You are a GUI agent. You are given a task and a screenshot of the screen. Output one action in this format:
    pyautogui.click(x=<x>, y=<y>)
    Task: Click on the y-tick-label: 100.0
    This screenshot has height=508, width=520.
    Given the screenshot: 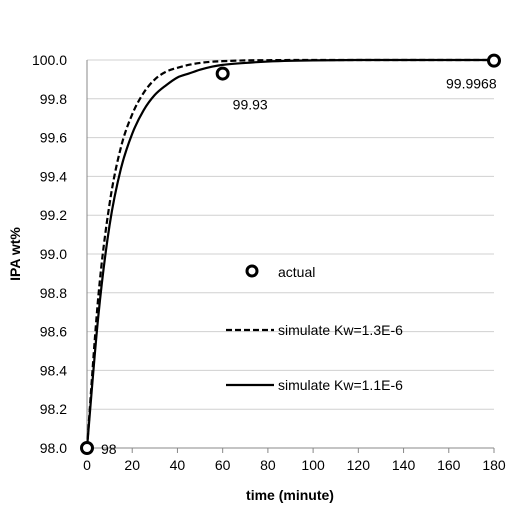 What is the action you would take?
    pyautogui.click(x=49, y=60)
    